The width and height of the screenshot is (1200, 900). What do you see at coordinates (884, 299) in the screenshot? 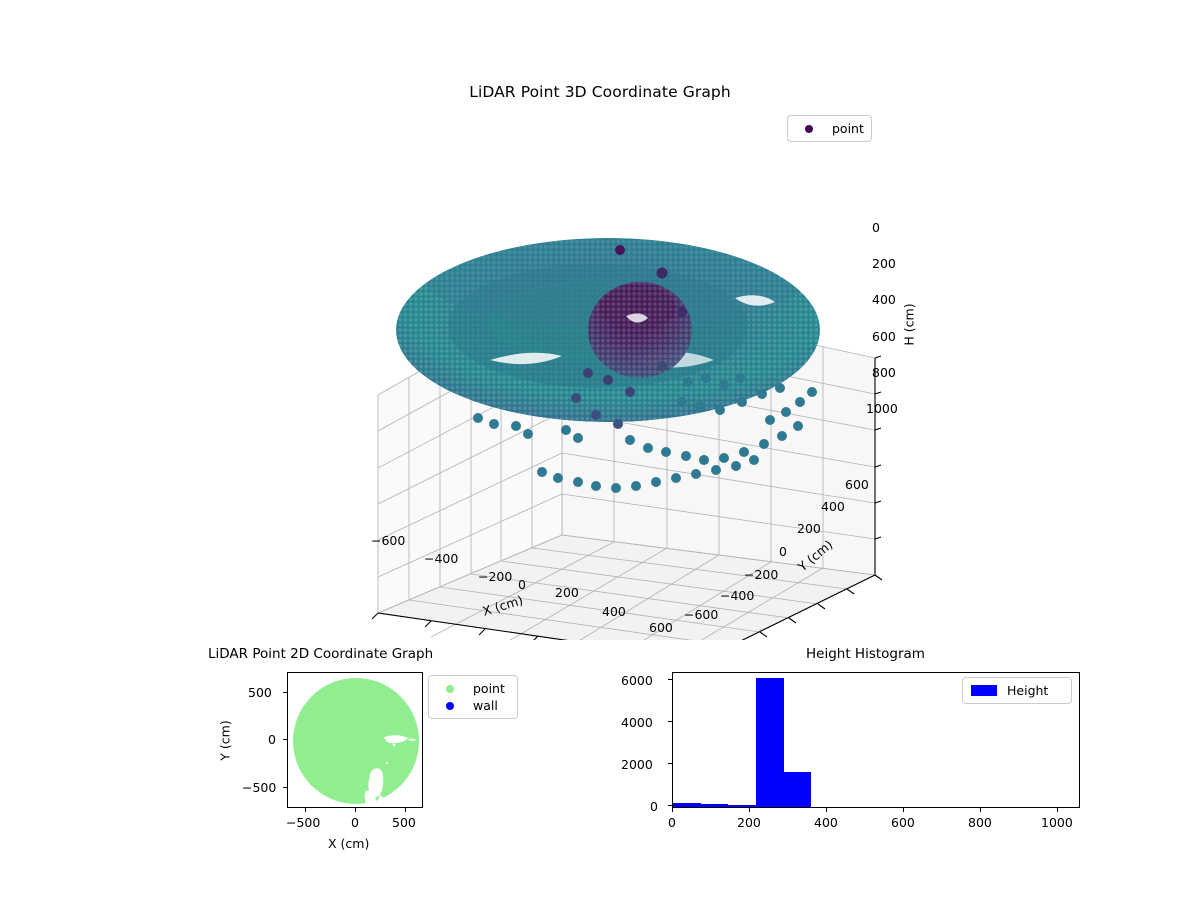
I see `plot3d-ztick-2: 400` at bounding box center [884, 299].